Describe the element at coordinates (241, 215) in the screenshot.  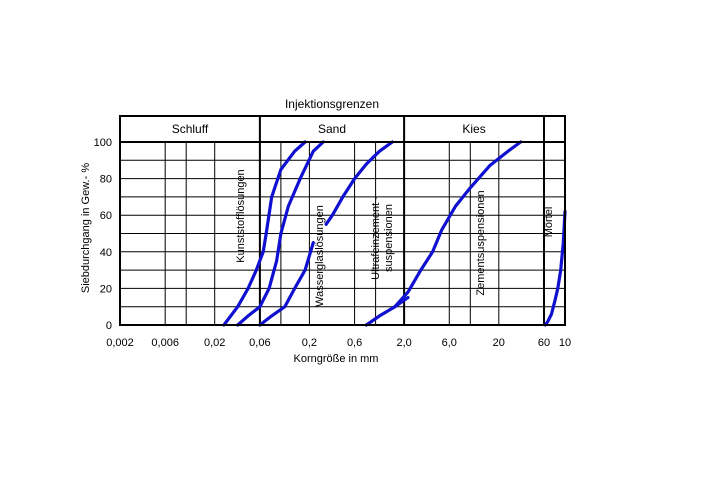
I see `region-label: Kunststofflösungen` at that location.